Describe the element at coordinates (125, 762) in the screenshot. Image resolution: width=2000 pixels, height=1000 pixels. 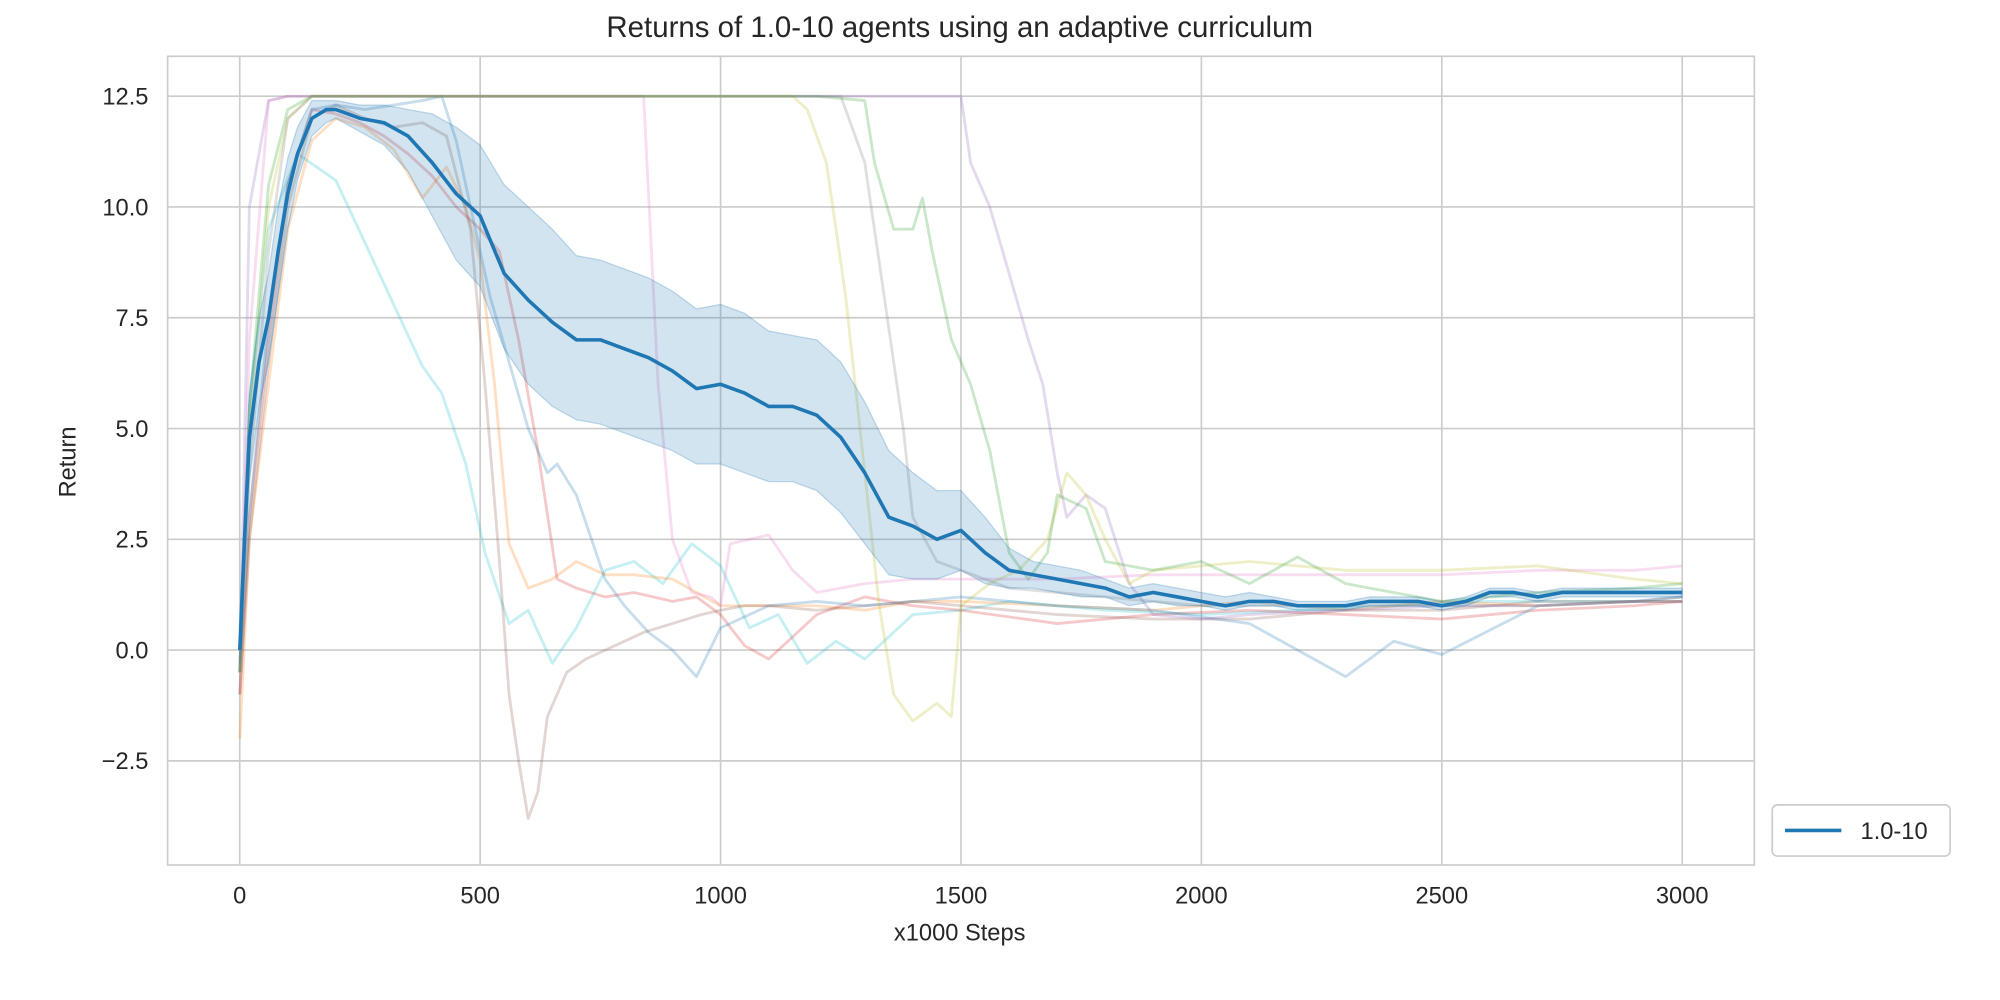
I see `y-tick-label: −2.5` at that location.